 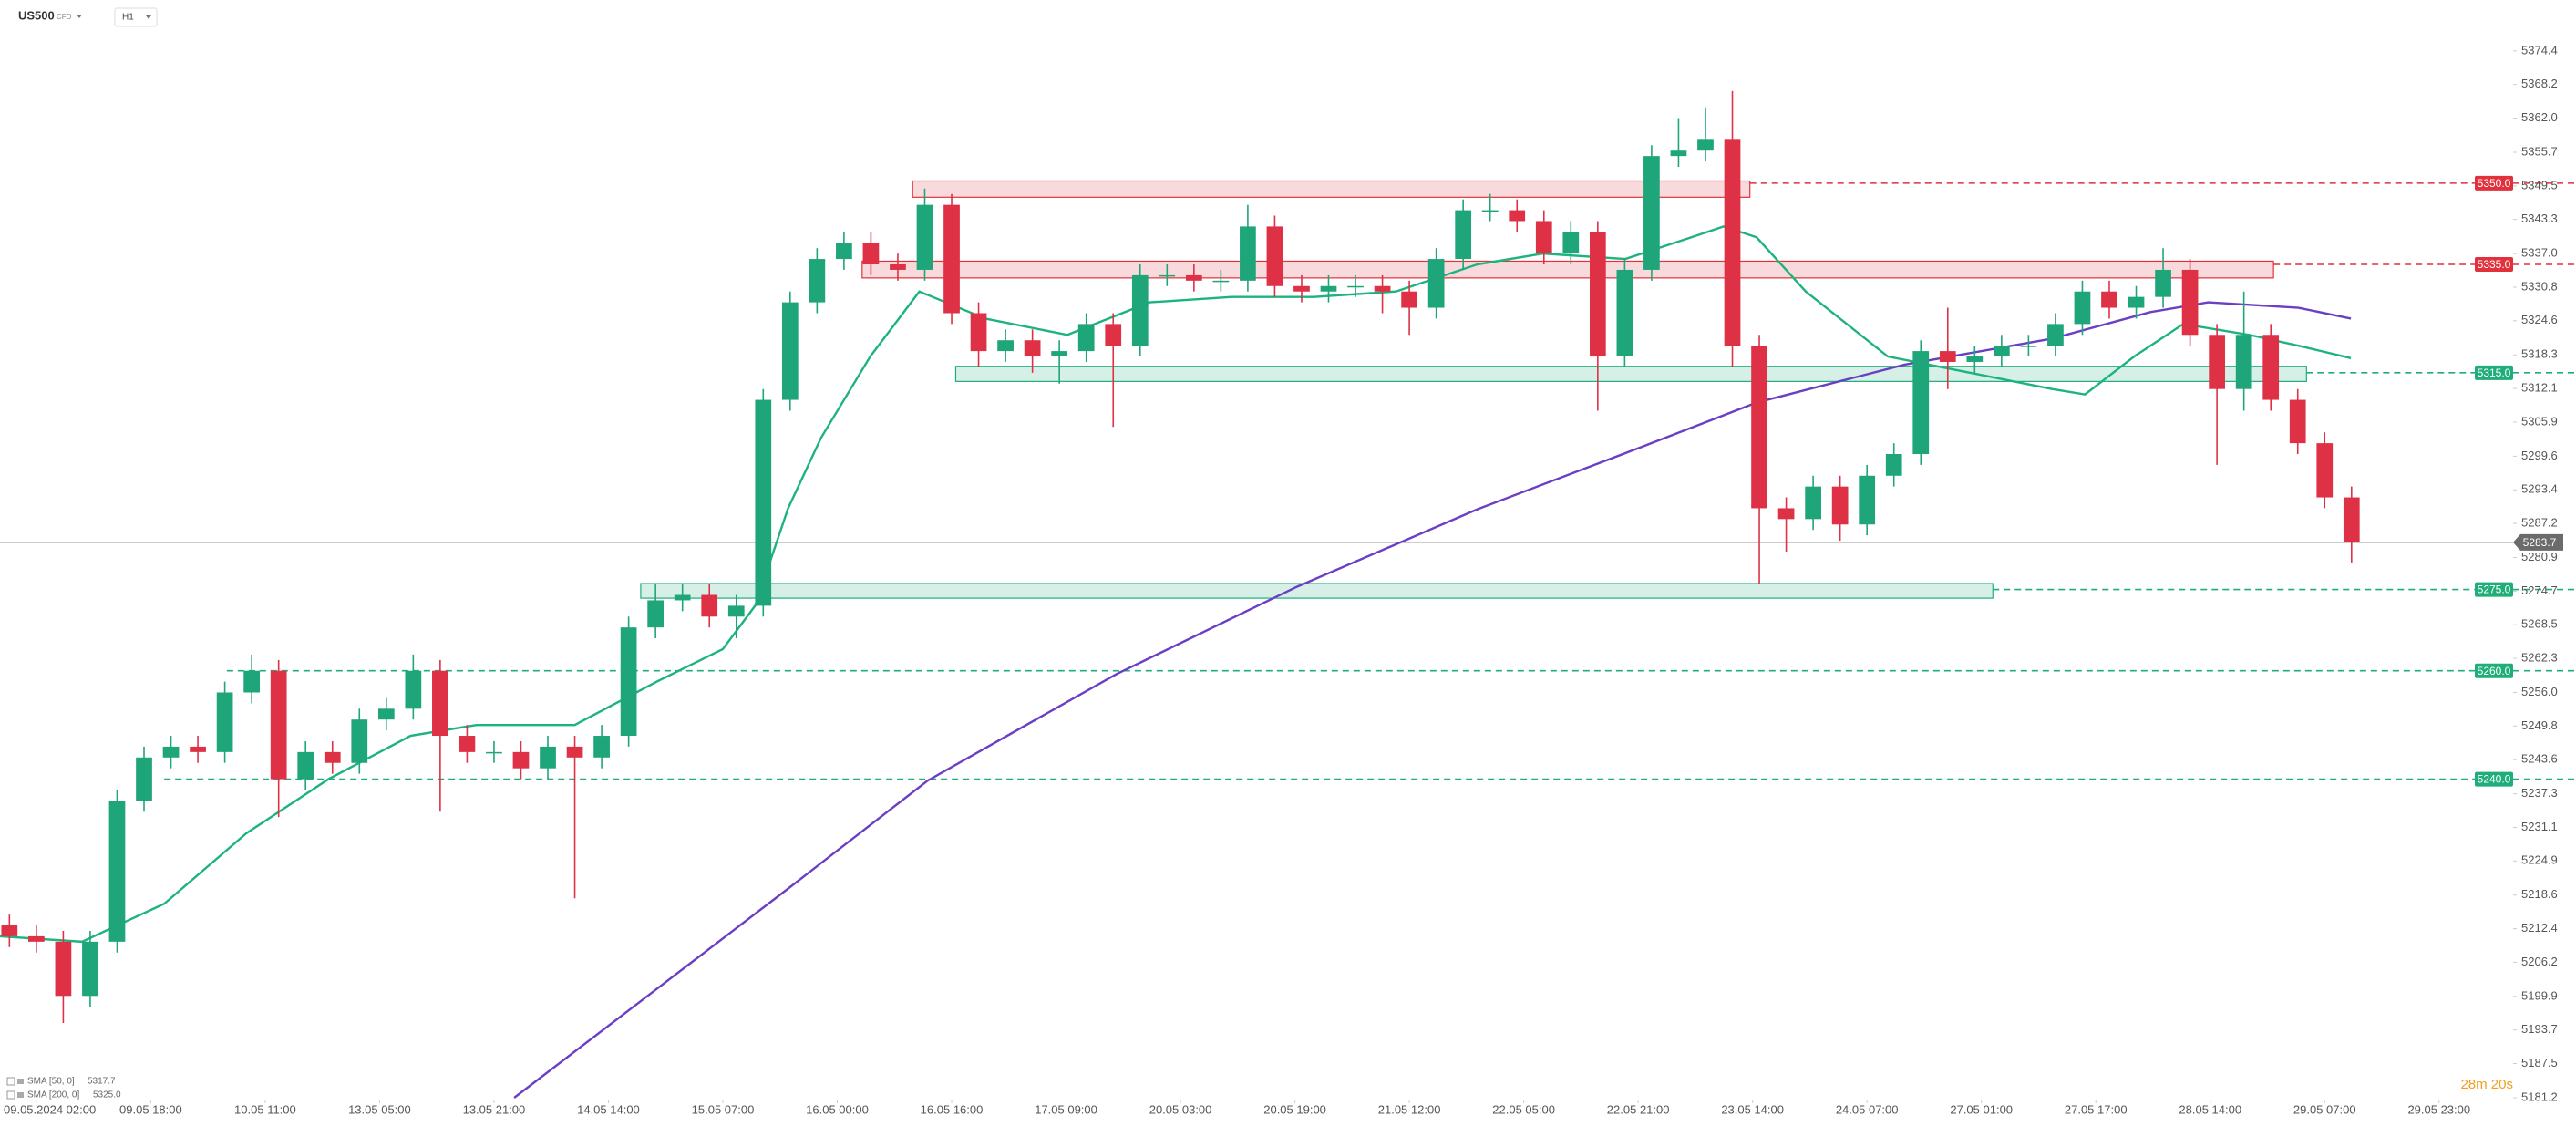 I want to click on symbol-dropdown-arrow, so click(x=79, y=17).